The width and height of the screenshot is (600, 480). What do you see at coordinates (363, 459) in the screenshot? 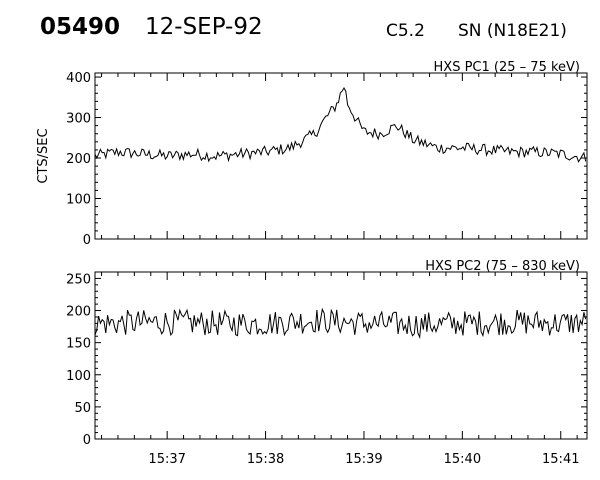
I see `x-tick-label: 15:39` at bounding box center [363, 459].